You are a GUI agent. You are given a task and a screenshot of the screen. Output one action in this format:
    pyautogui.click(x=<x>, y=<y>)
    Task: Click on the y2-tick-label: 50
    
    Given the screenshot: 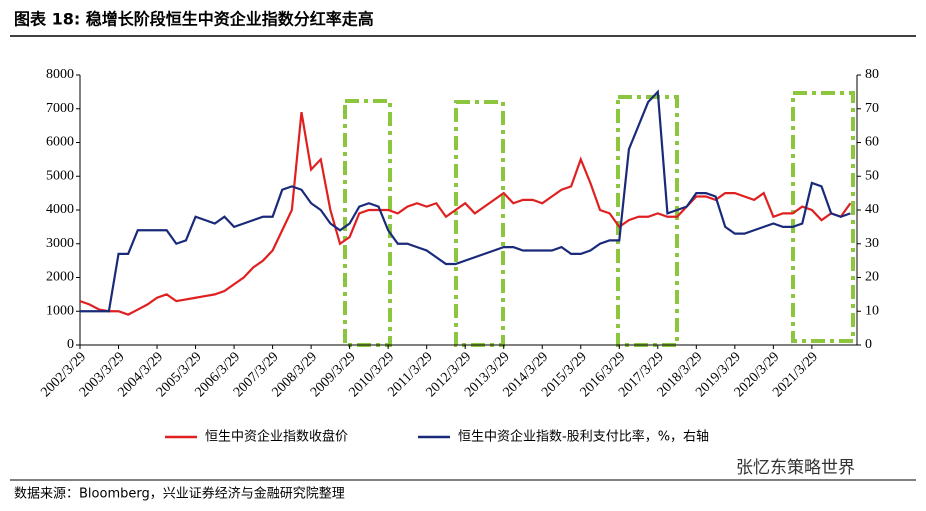 What is the action you would take?
    pyautogui.click(x=872, y=175)
    